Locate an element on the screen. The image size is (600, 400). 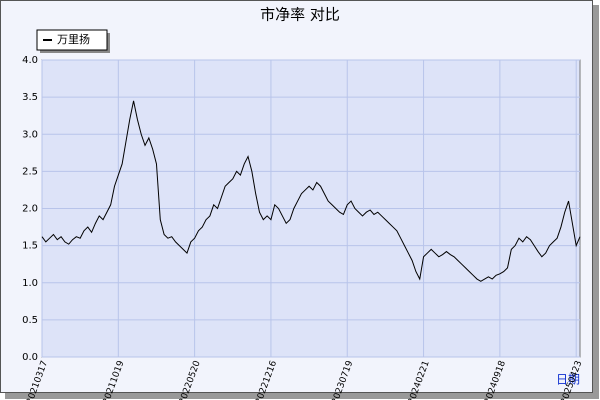
y-tick-label: 2.5 is located at coordinates (30, 171).